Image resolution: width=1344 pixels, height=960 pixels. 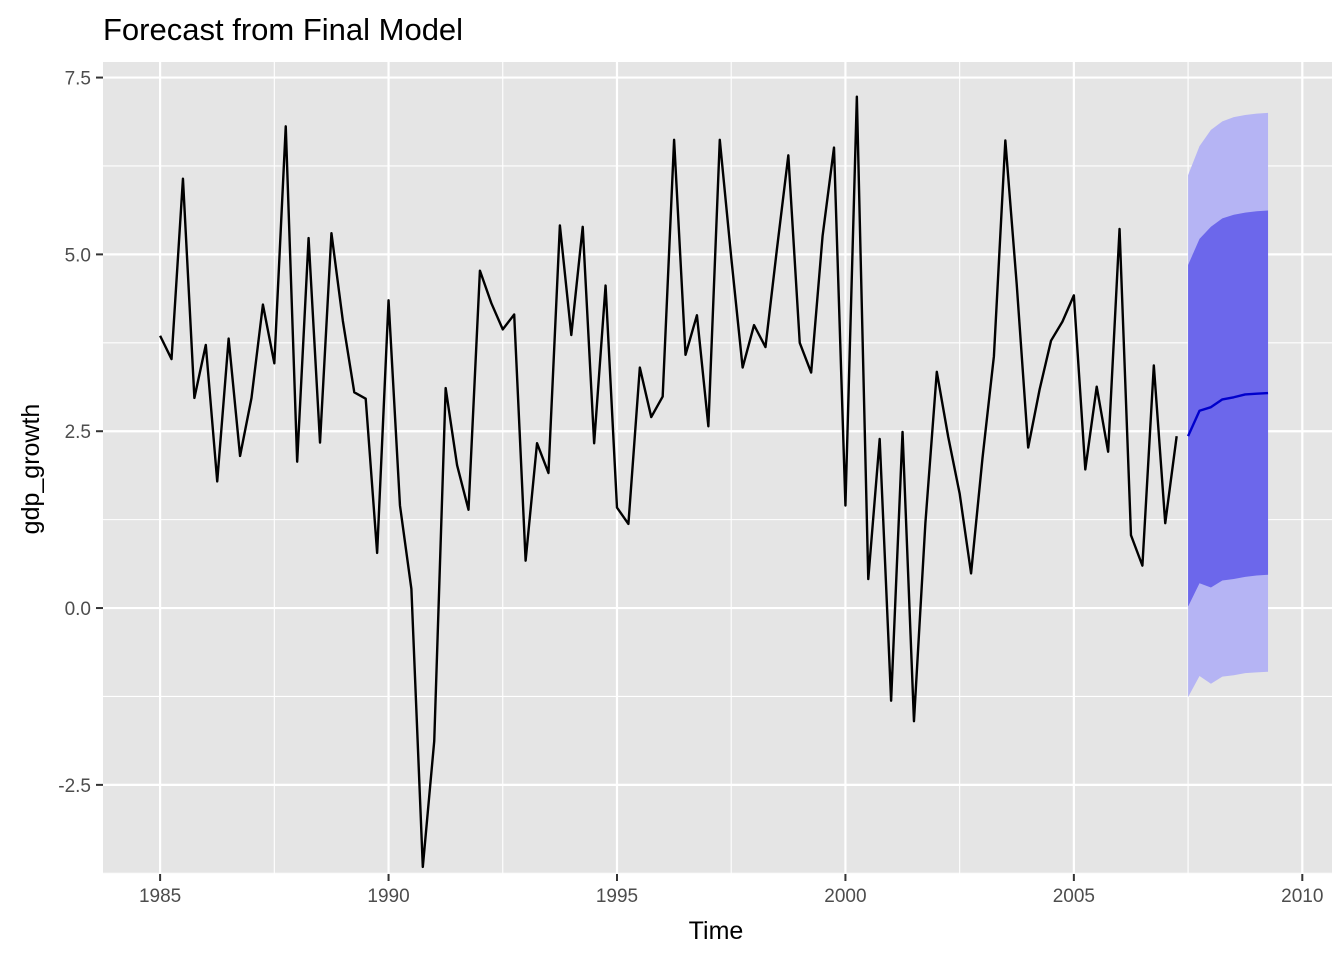 I want to click on x-tick-label: 2005, so click(x=1074, y=896).